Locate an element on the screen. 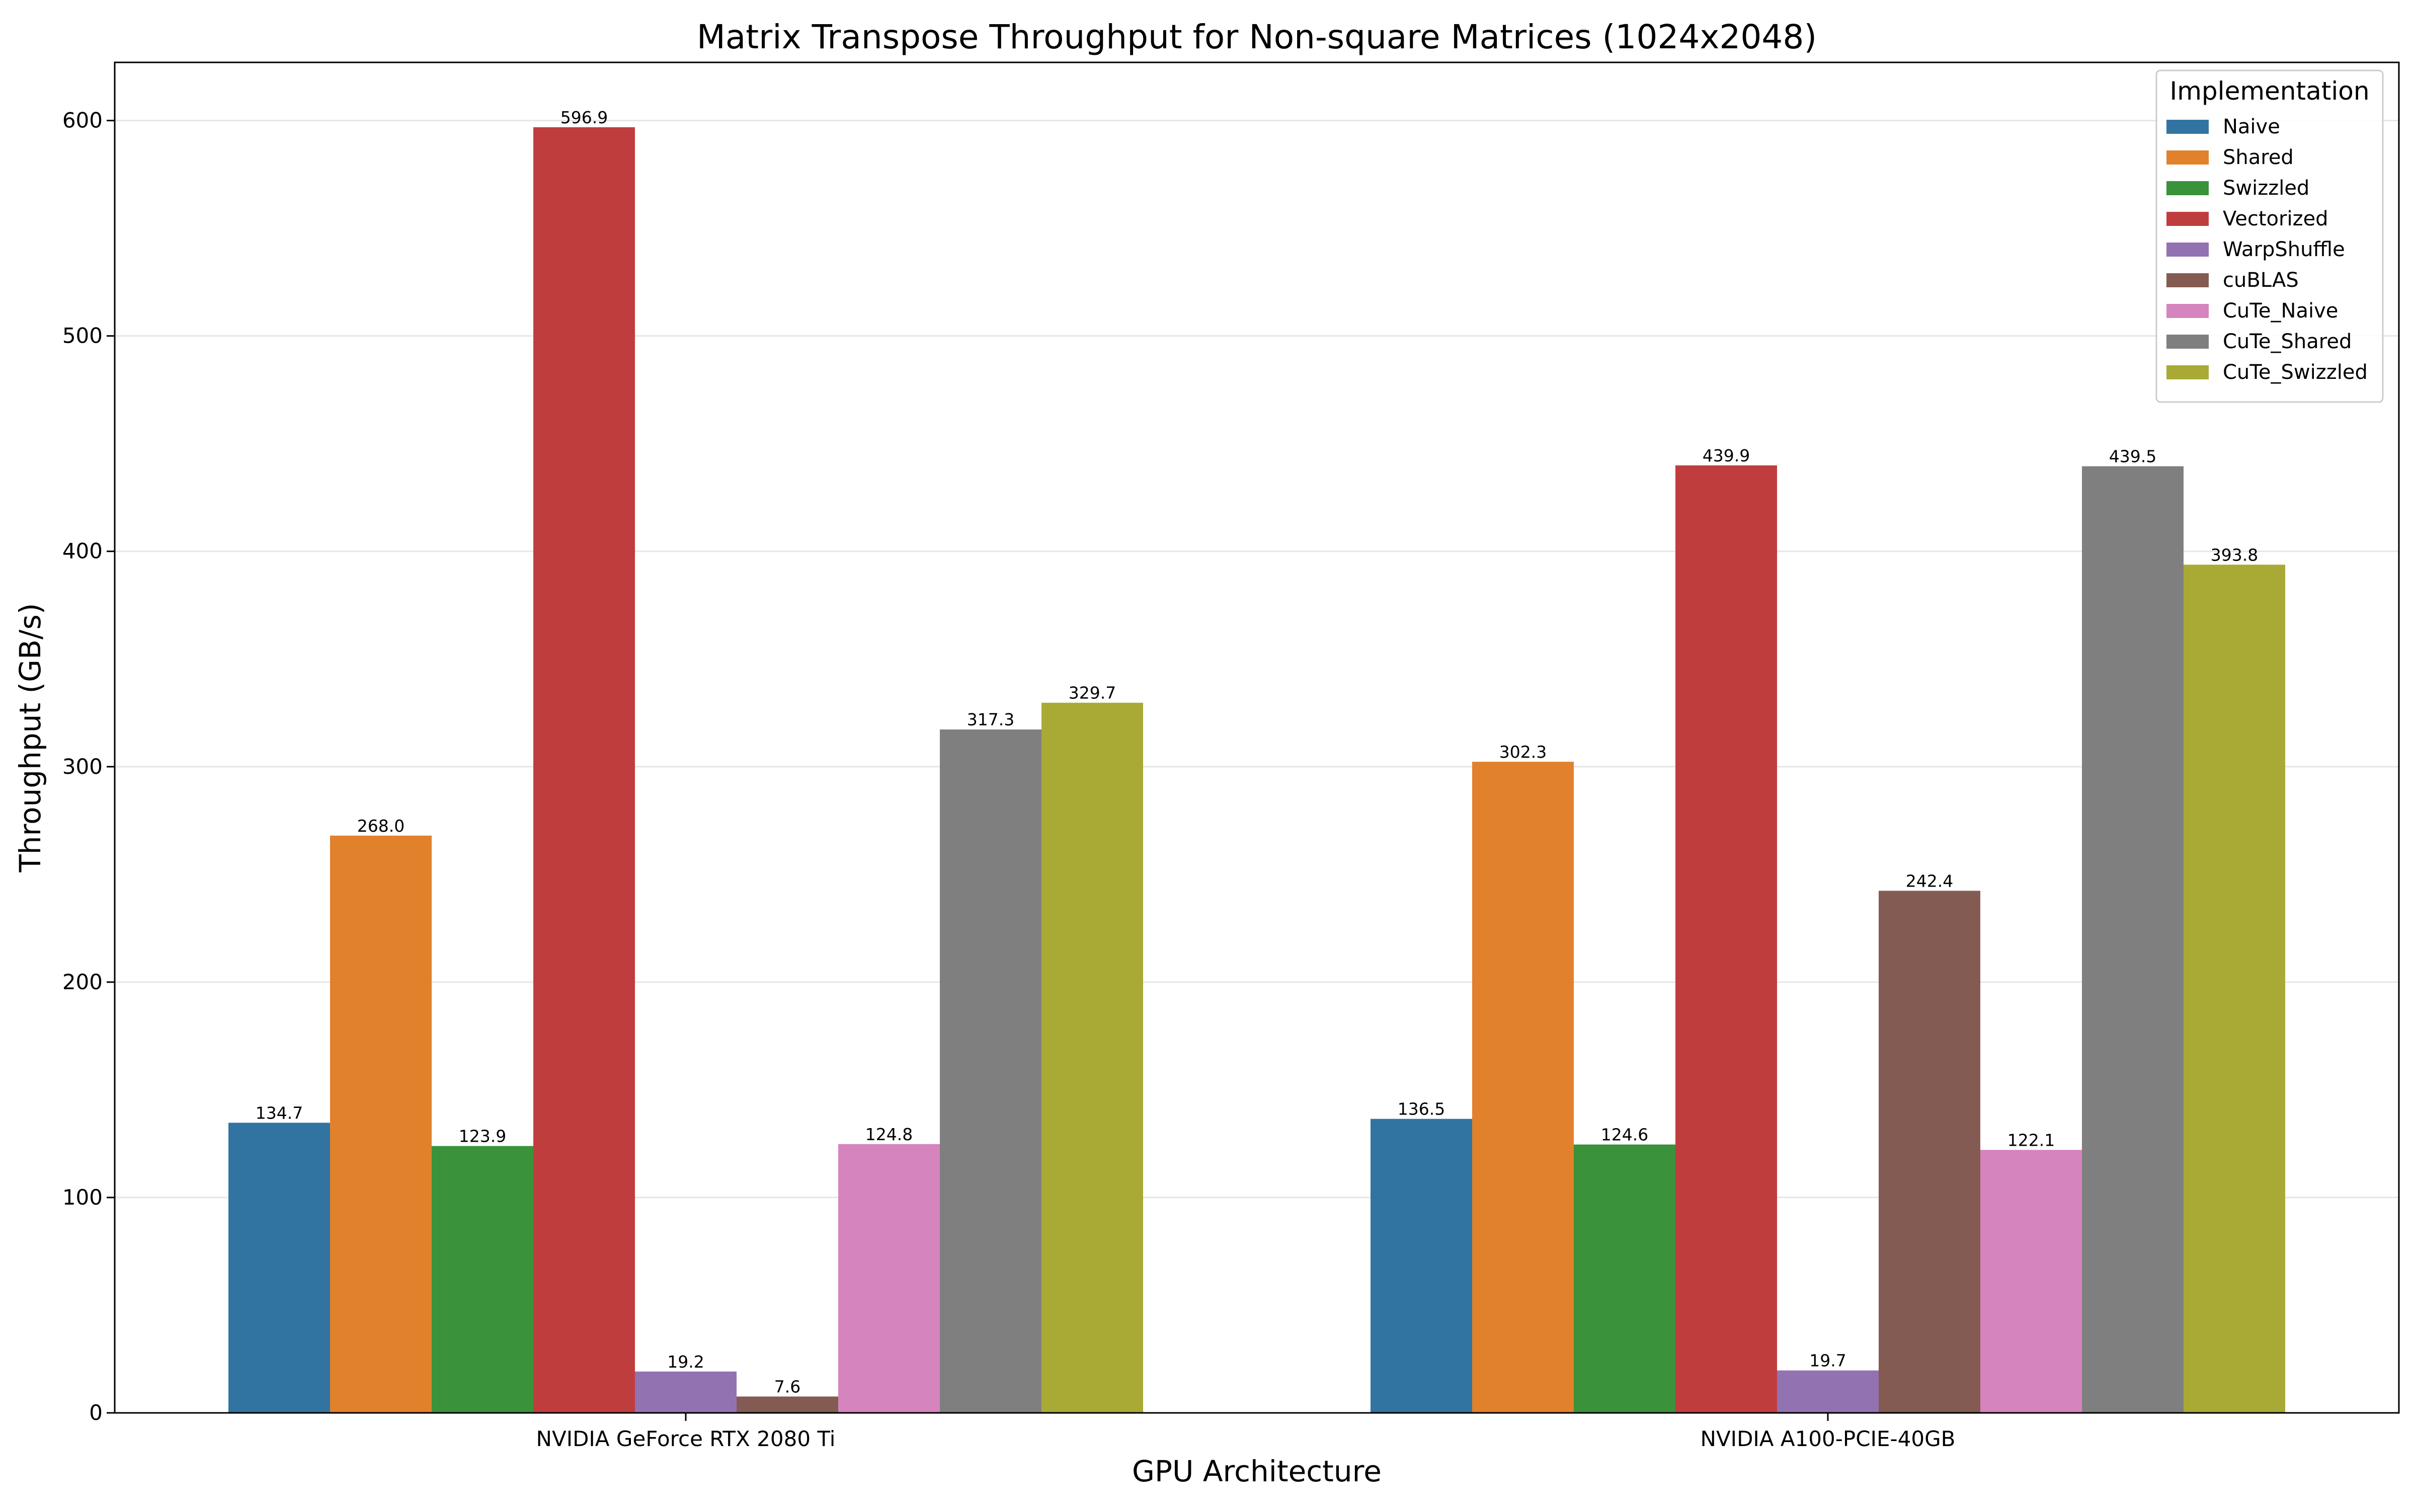  y-tick-label: 600 is located at coordinates (82, 120).